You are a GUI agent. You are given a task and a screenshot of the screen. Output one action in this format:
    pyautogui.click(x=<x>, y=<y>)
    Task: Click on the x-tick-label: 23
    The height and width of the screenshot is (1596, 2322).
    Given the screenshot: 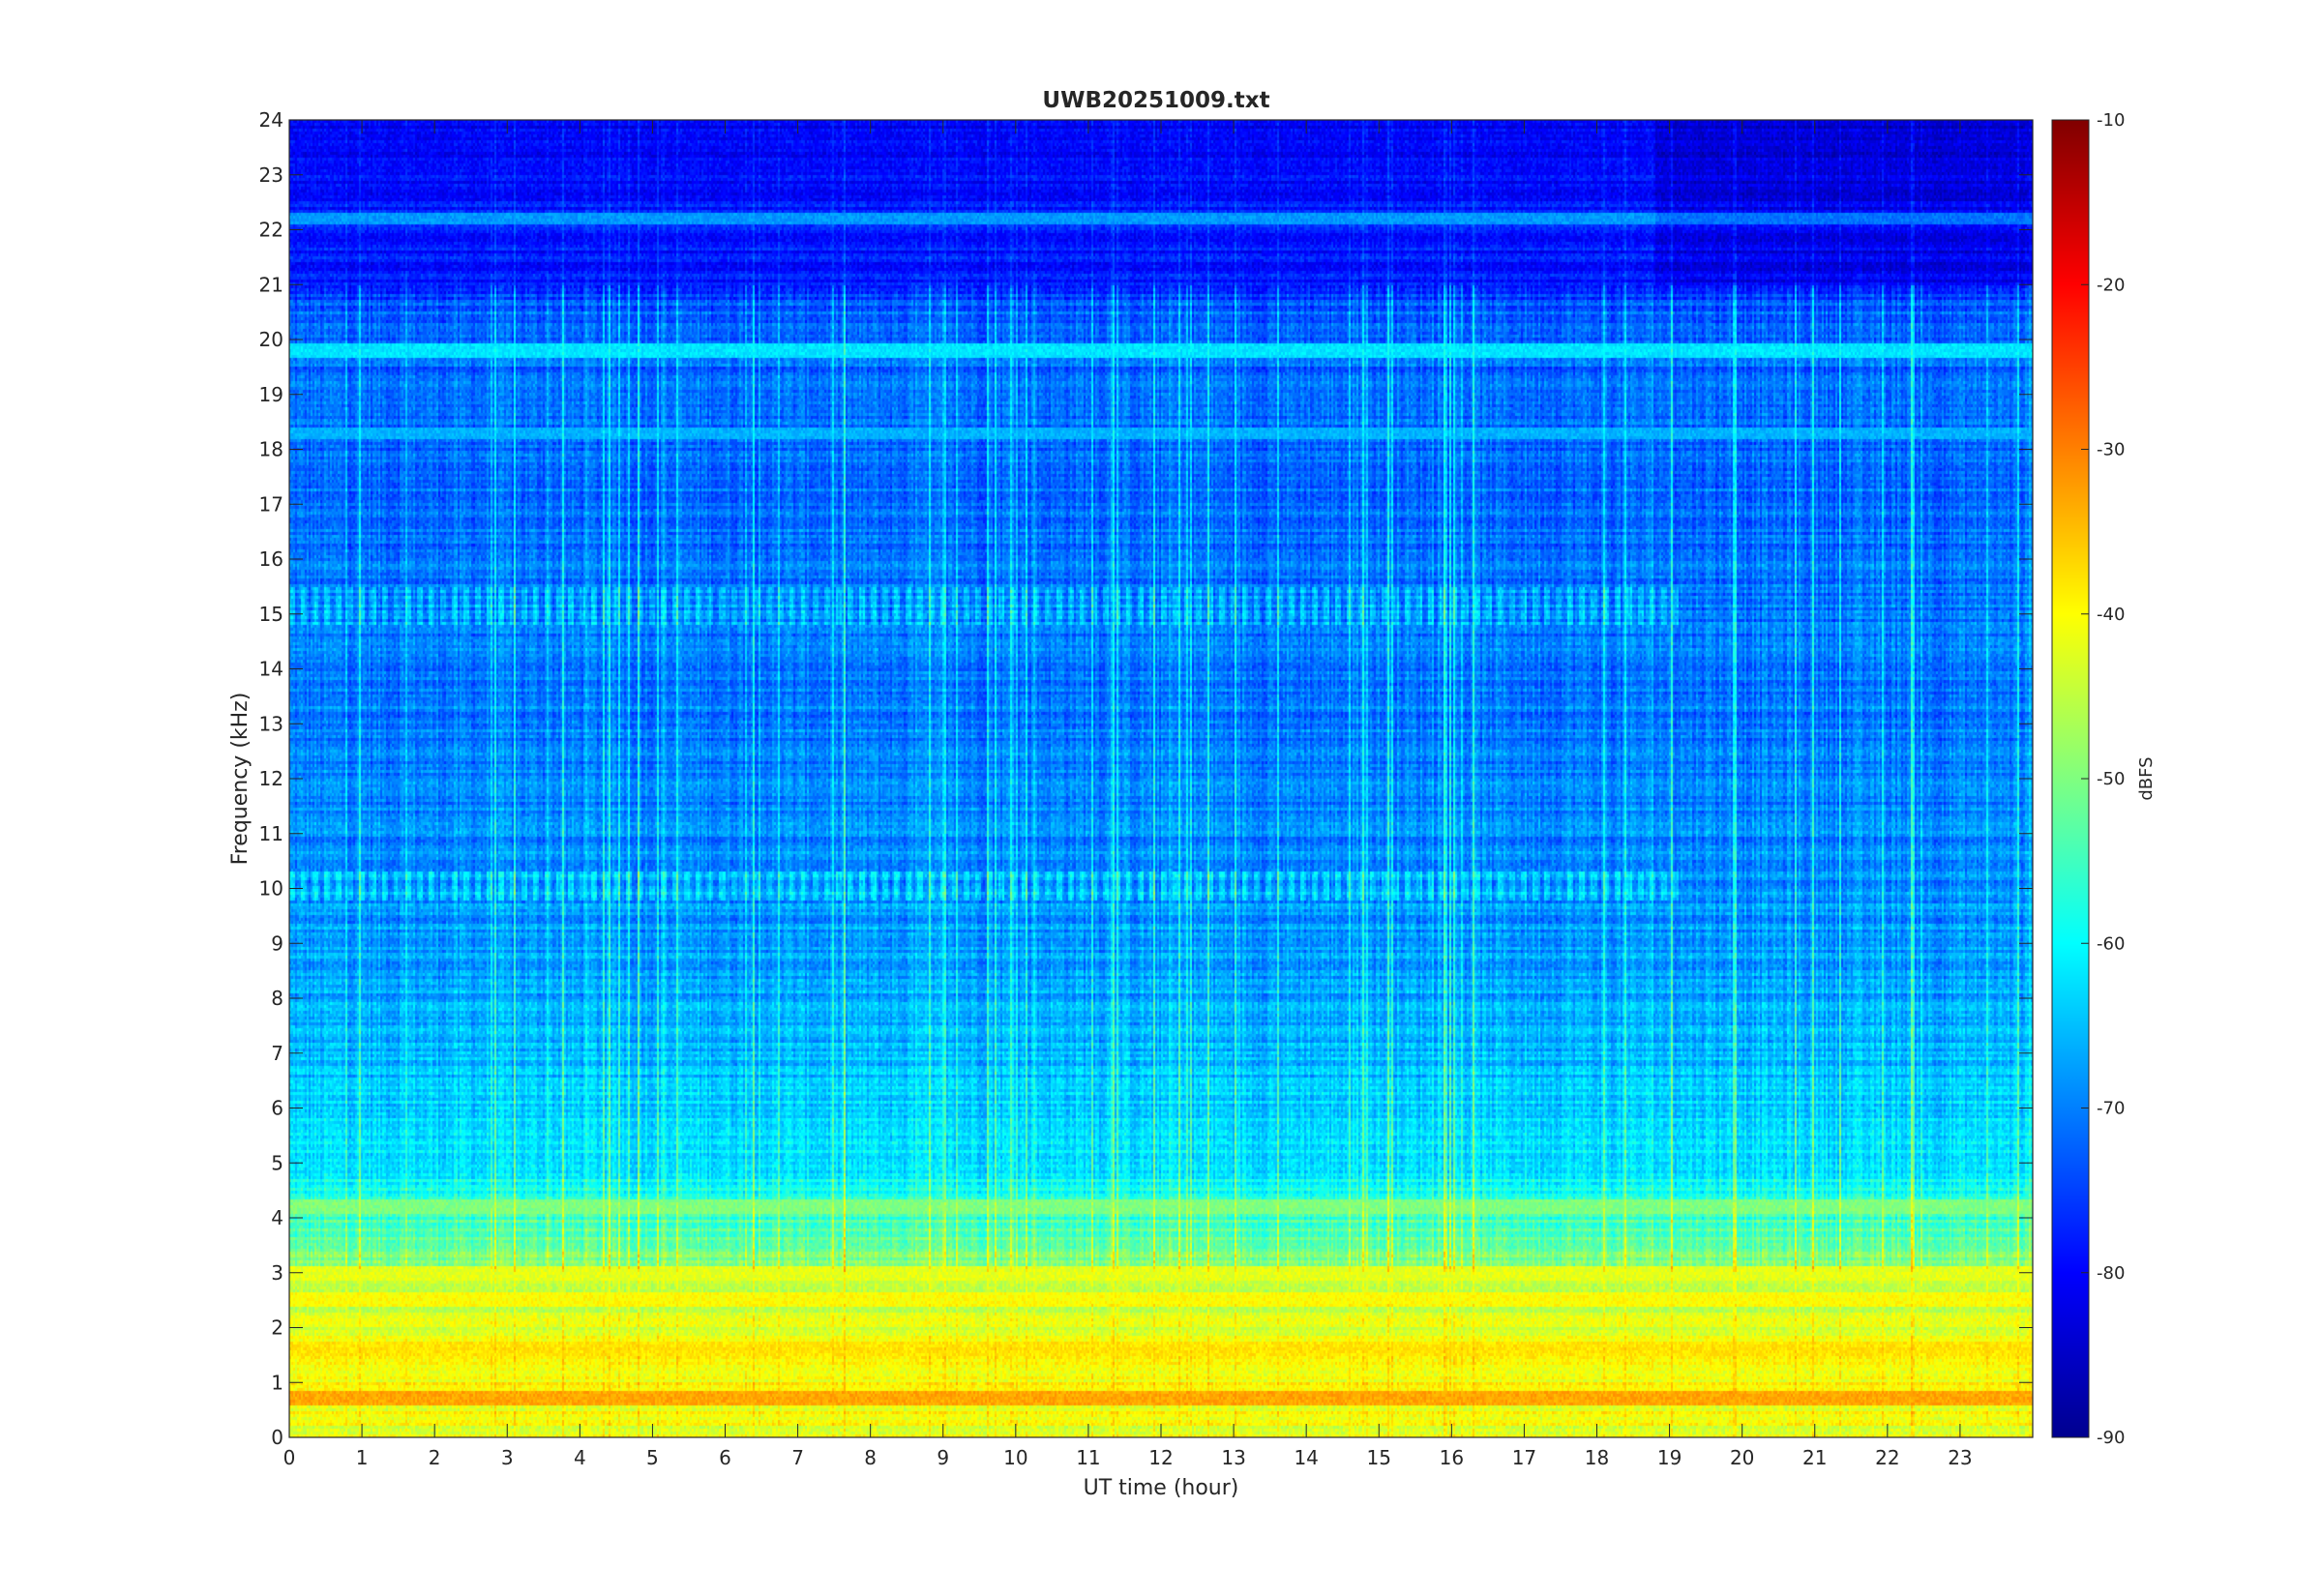 What is the action you would take?
    pyautogui.click(x=1960, y=1457)
    